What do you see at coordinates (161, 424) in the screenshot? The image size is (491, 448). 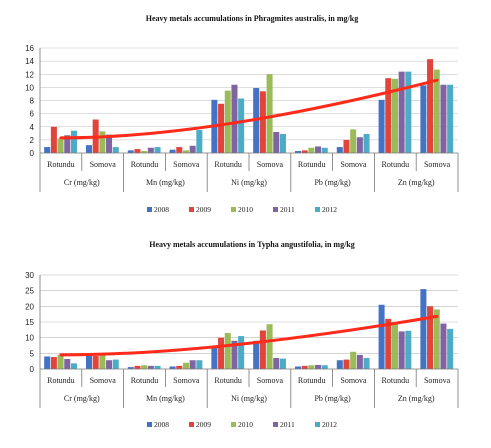 I see `legend-label: 2008` at bounding box center [161, 424].